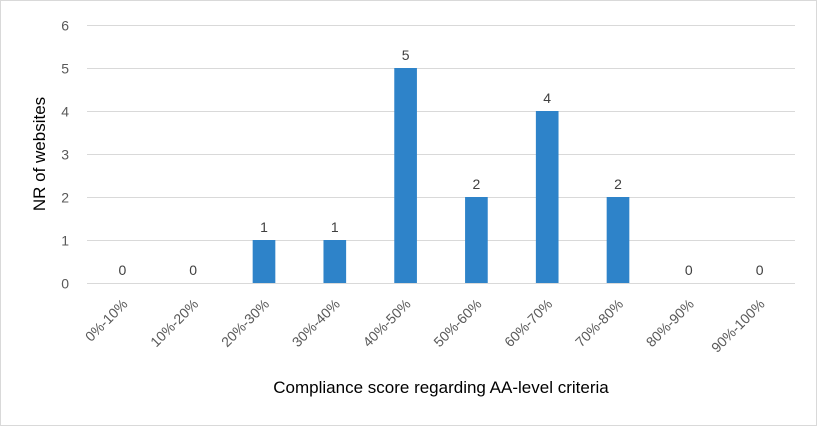  I want to click on data-label: 4, so click(547, 98).